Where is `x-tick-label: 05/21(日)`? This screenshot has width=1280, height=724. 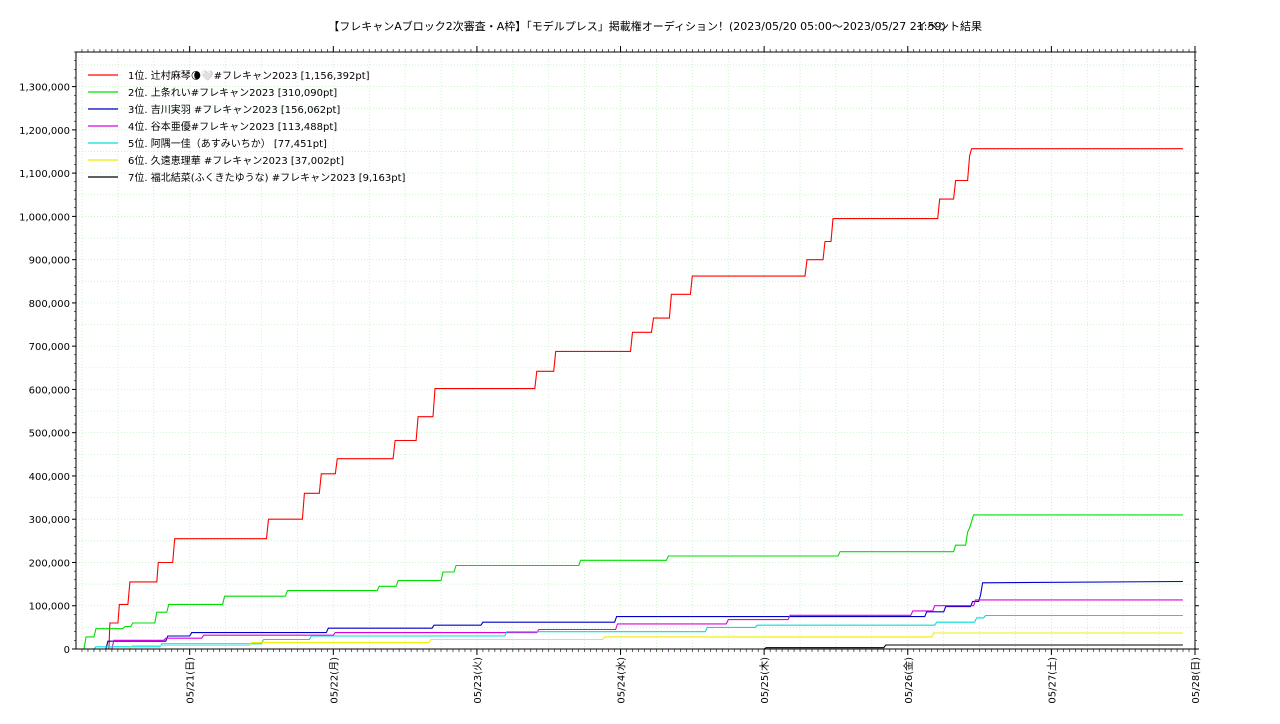
x-tick-label: 05/21(日) is located at coordinates (191, 680).